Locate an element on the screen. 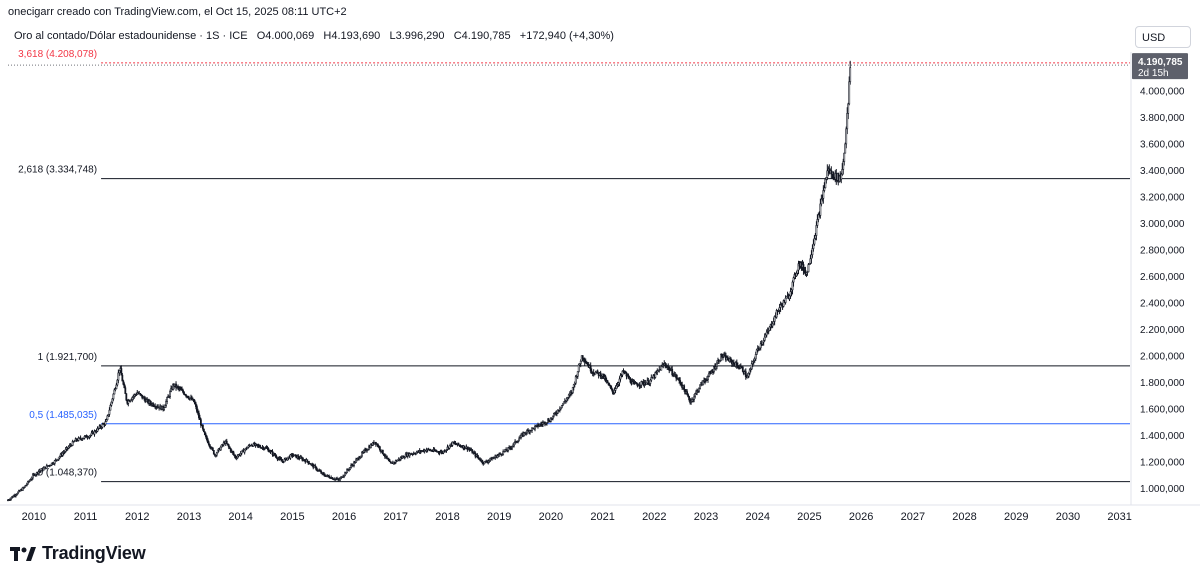  time-tick-label: 2014 is located at coordinates (240, 517).